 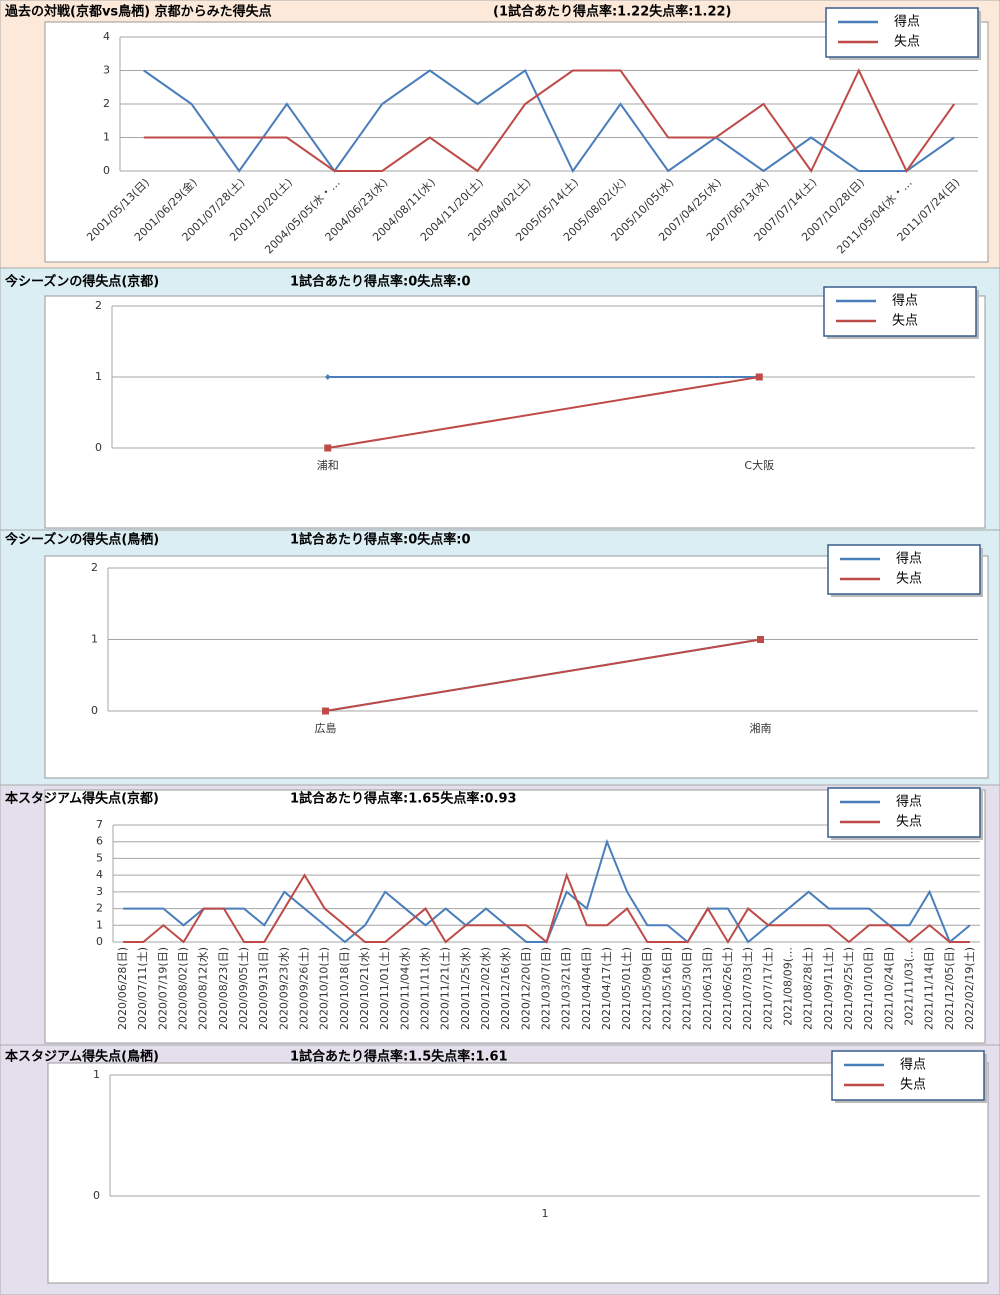 What do you see at coordinates (666, 988) in the screenshot?
I see `x-tick-label: 2021/05/16(日)` at bounding box center [666, 988].